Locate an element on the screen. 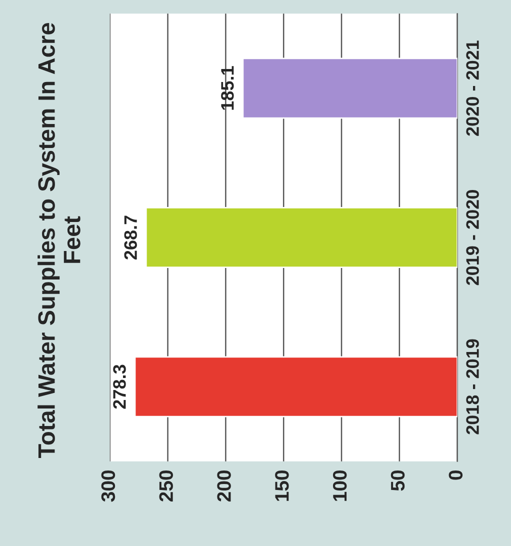 The height and width of the screenshot is (546, 511). text: Total Water Supplies to System In Acre Feet is located at coordinates (59, 240).